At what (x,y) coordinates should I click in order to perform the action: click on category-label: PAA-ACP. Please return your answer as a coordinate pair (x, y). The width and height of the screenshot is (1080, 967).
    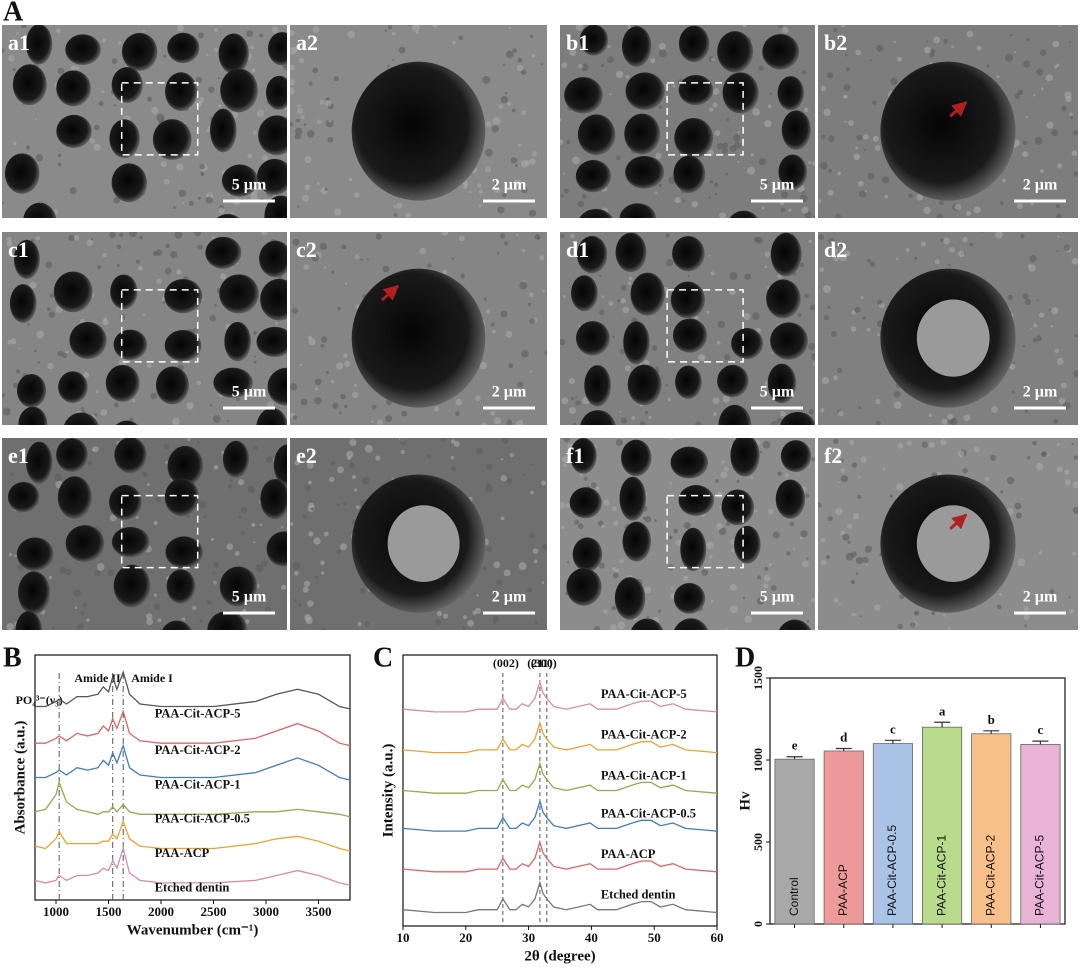
    Looking at the image, I should click on (843, 890).